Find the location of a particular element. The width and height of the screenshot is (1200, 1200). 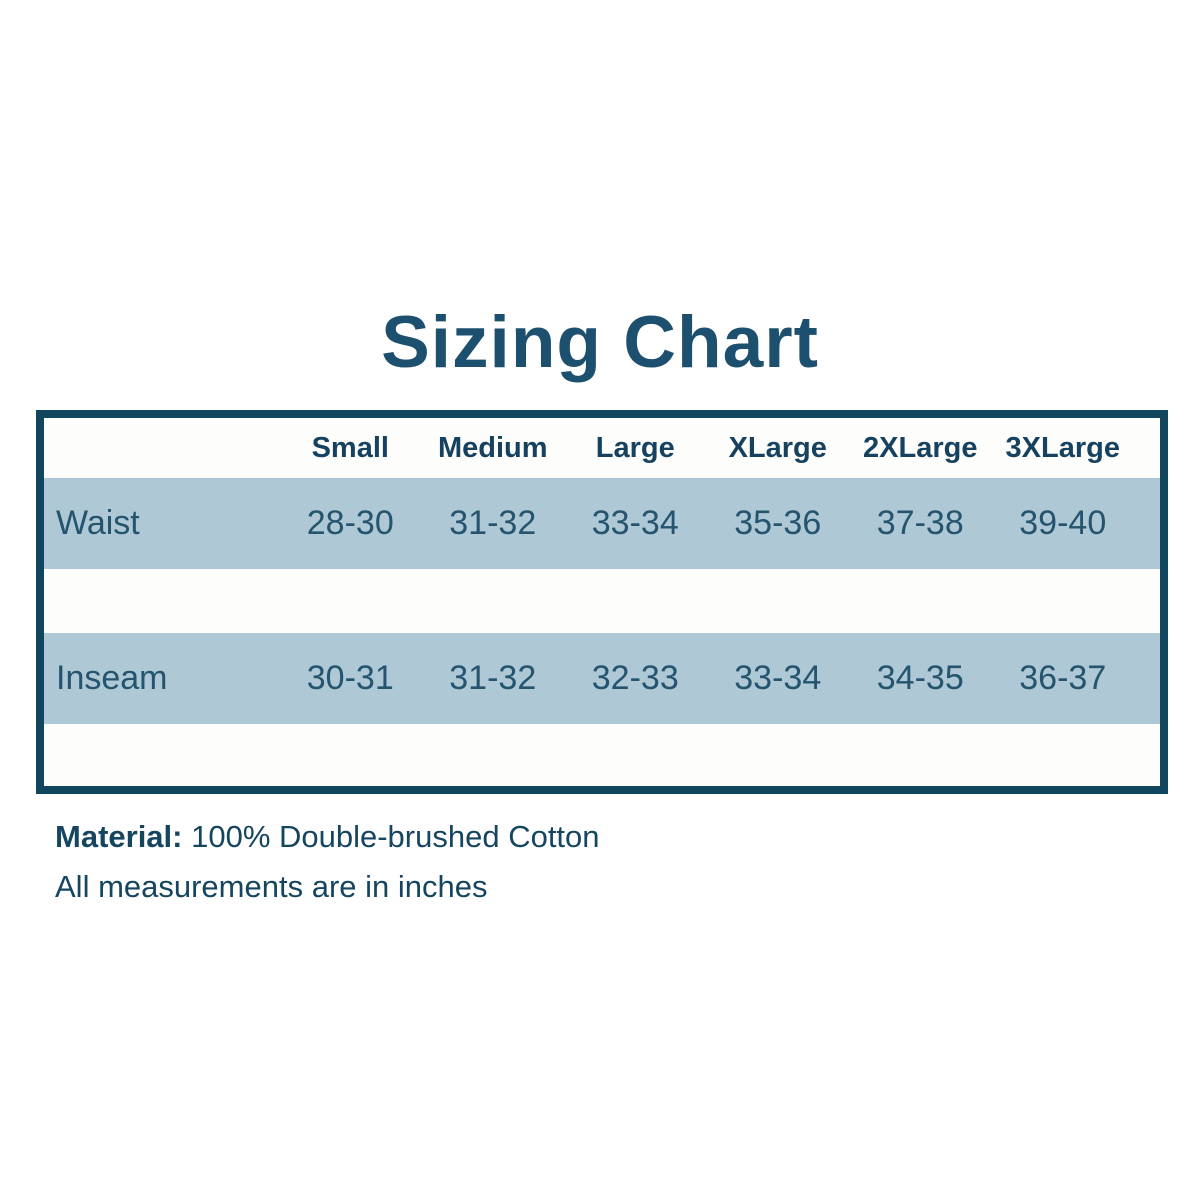

column-header-small: Small is located at coordinates (350, 447).